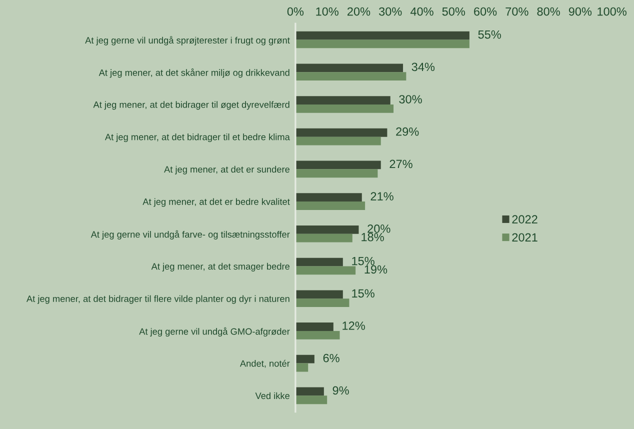 This screenshot has width=634, height=429. I want to click on x-tick-label: 10%, so click(327, 11).